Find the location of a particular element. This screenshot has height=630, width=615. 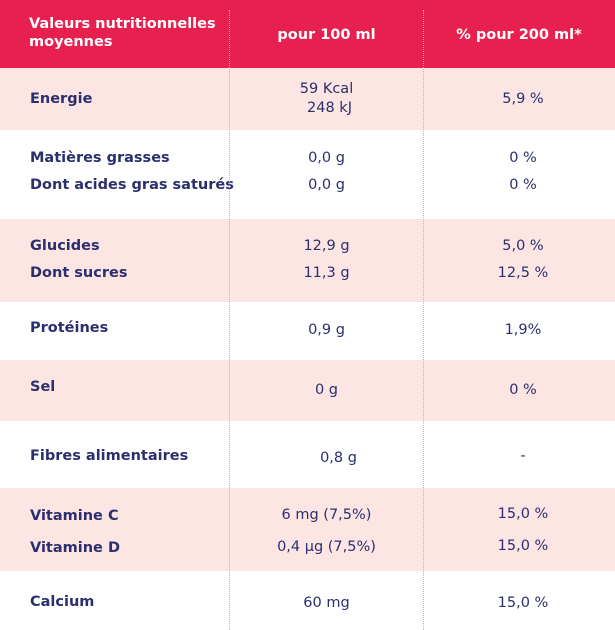

row-label: Glucides is located at coordinates (65, 246).